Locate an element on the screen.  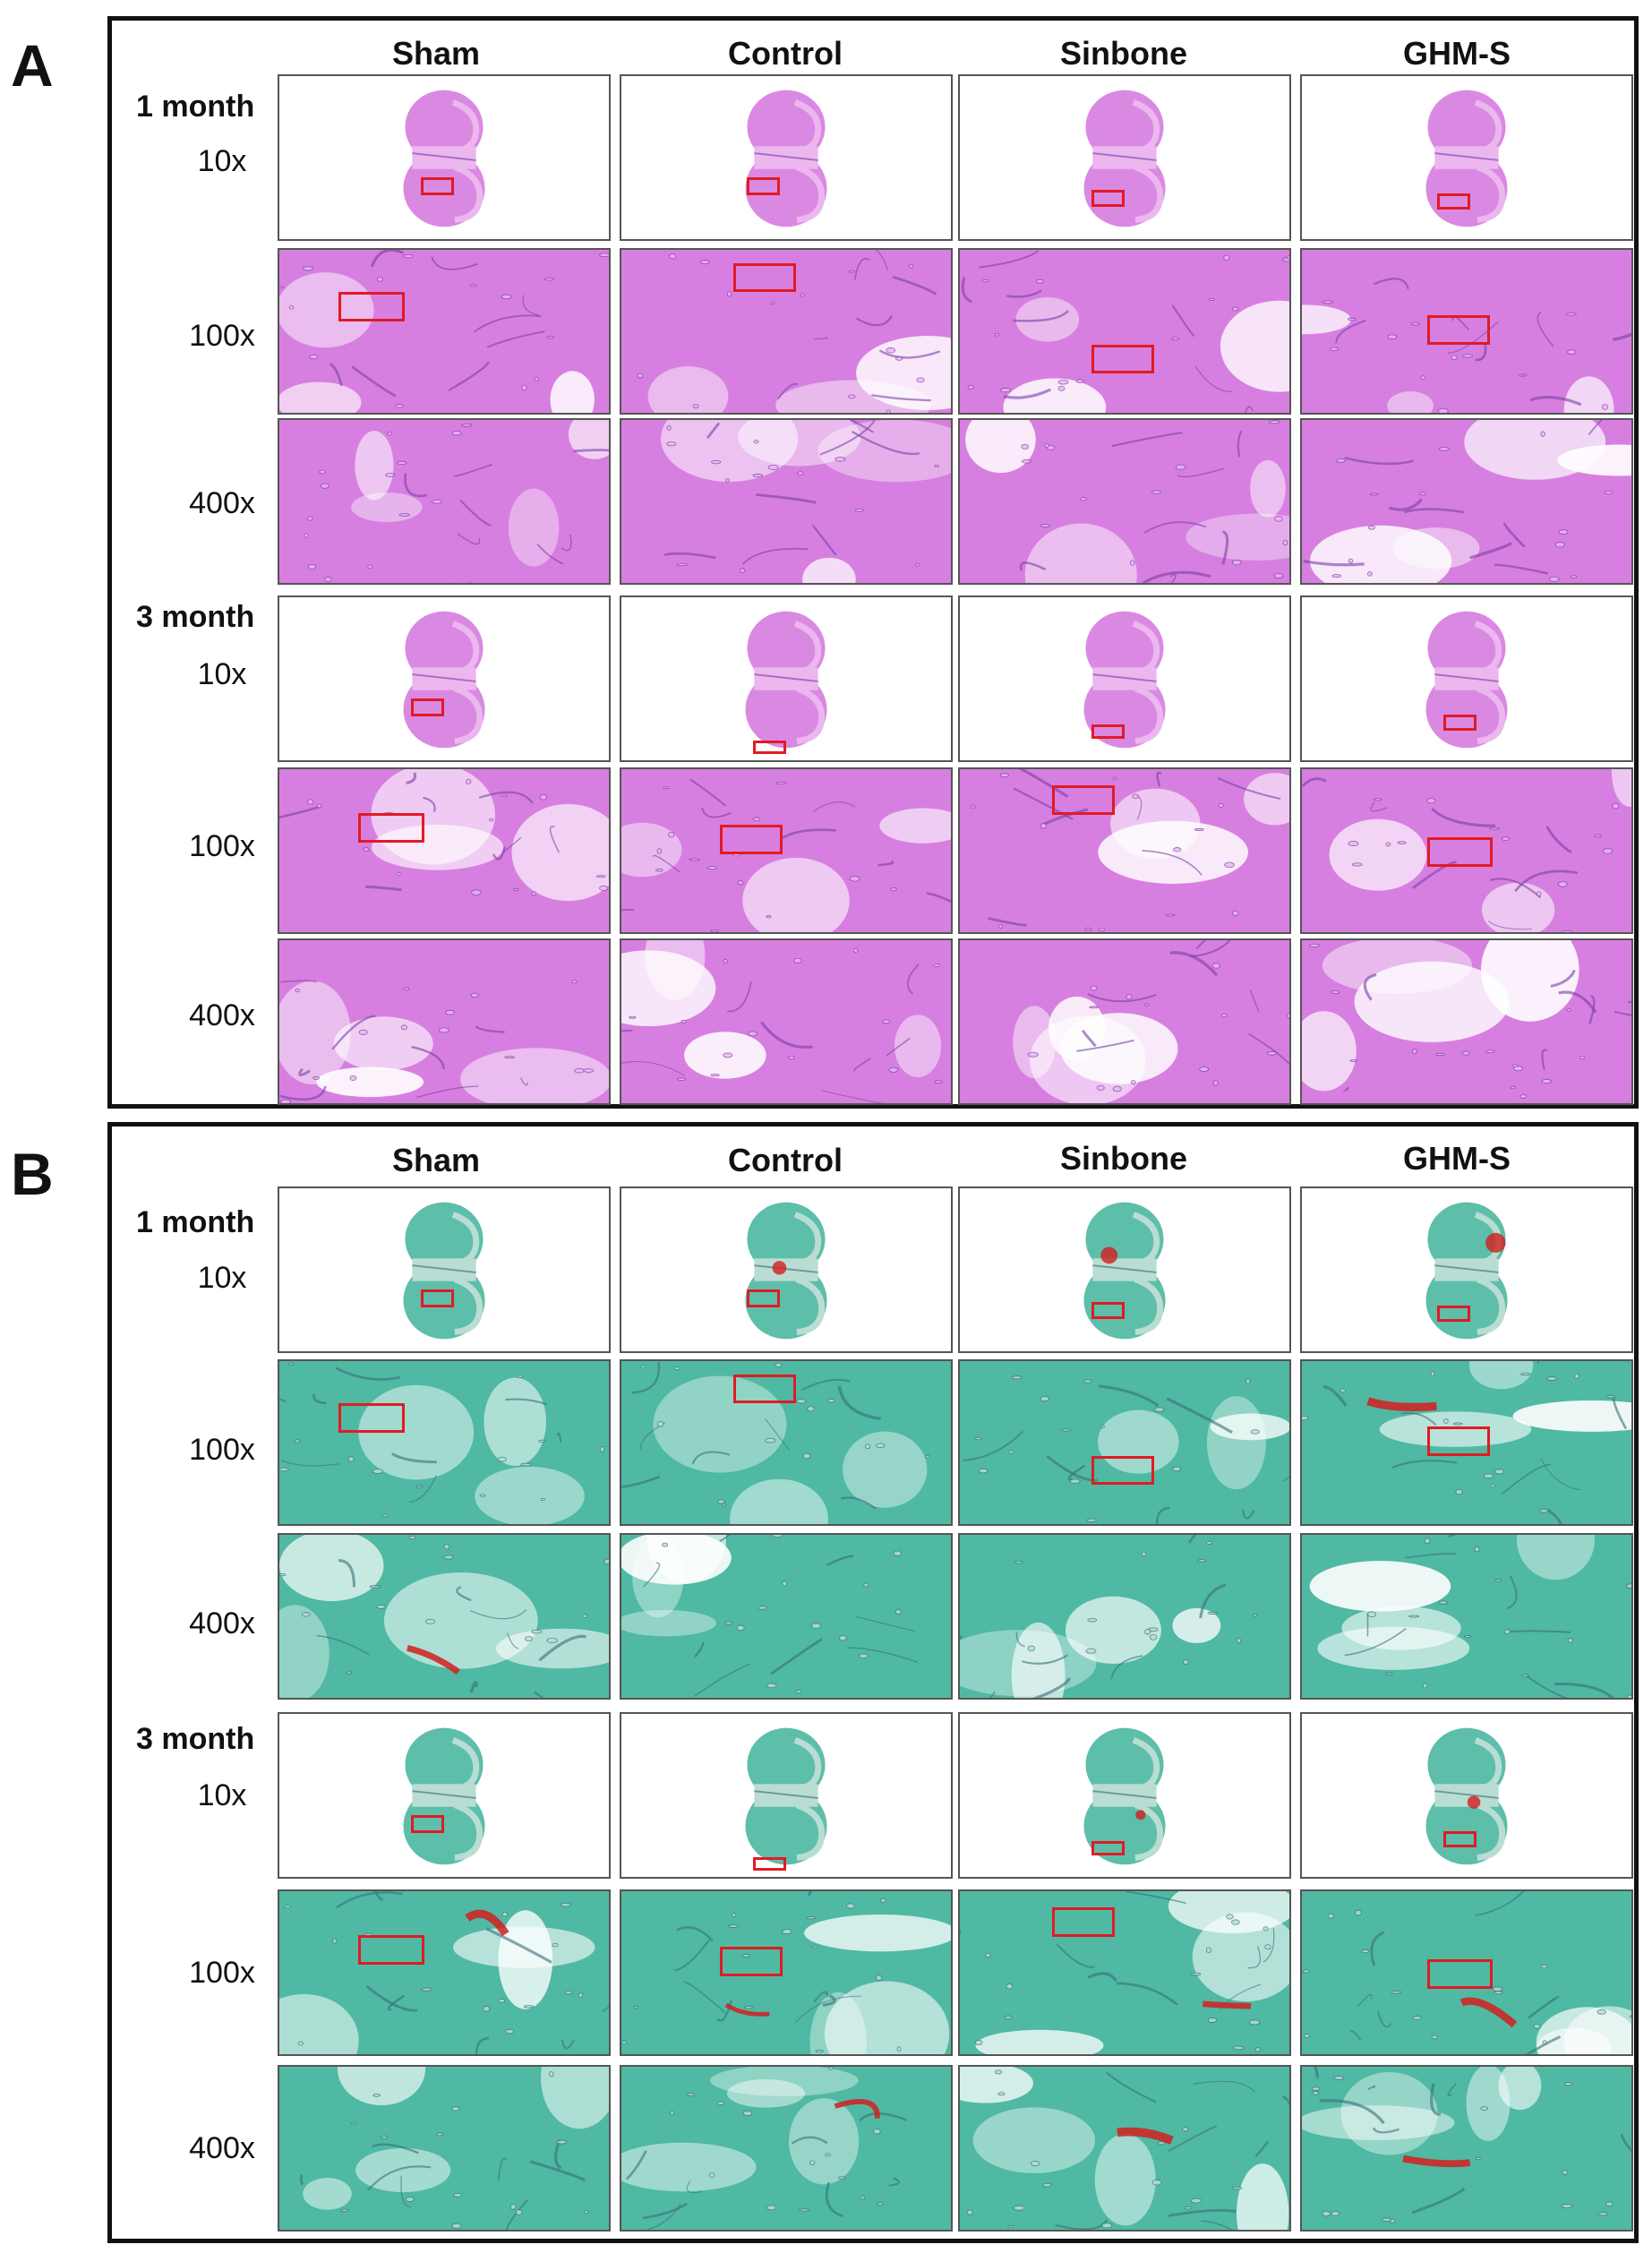
panel-letter-a: A is located at coordinates (32, 65).